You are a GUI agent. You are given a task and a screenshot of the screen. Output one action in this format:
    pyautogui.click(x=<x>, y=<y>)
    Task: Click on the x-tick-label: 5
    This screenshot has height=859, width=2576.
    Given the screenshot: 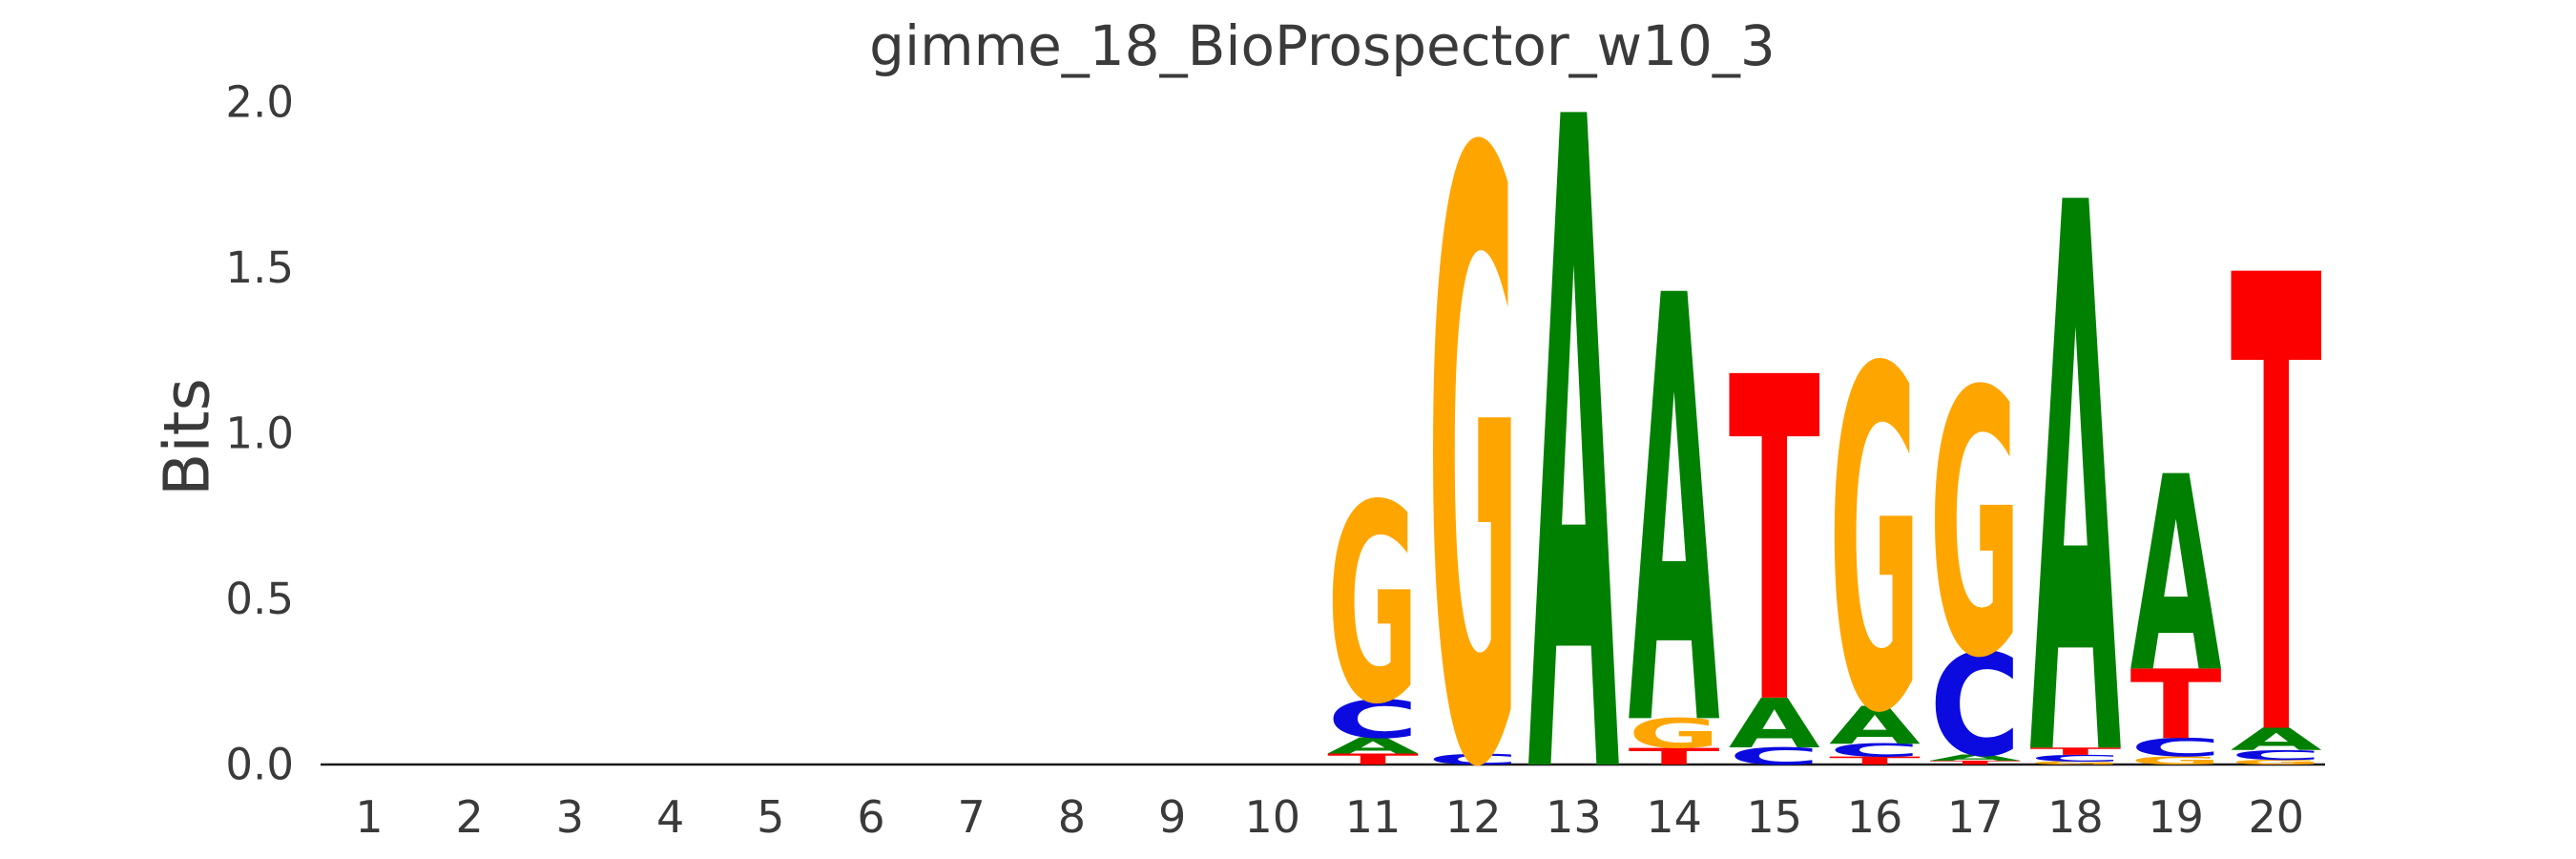 What is the action you would take?
    pyautogui.click(x=770, y=817)
    